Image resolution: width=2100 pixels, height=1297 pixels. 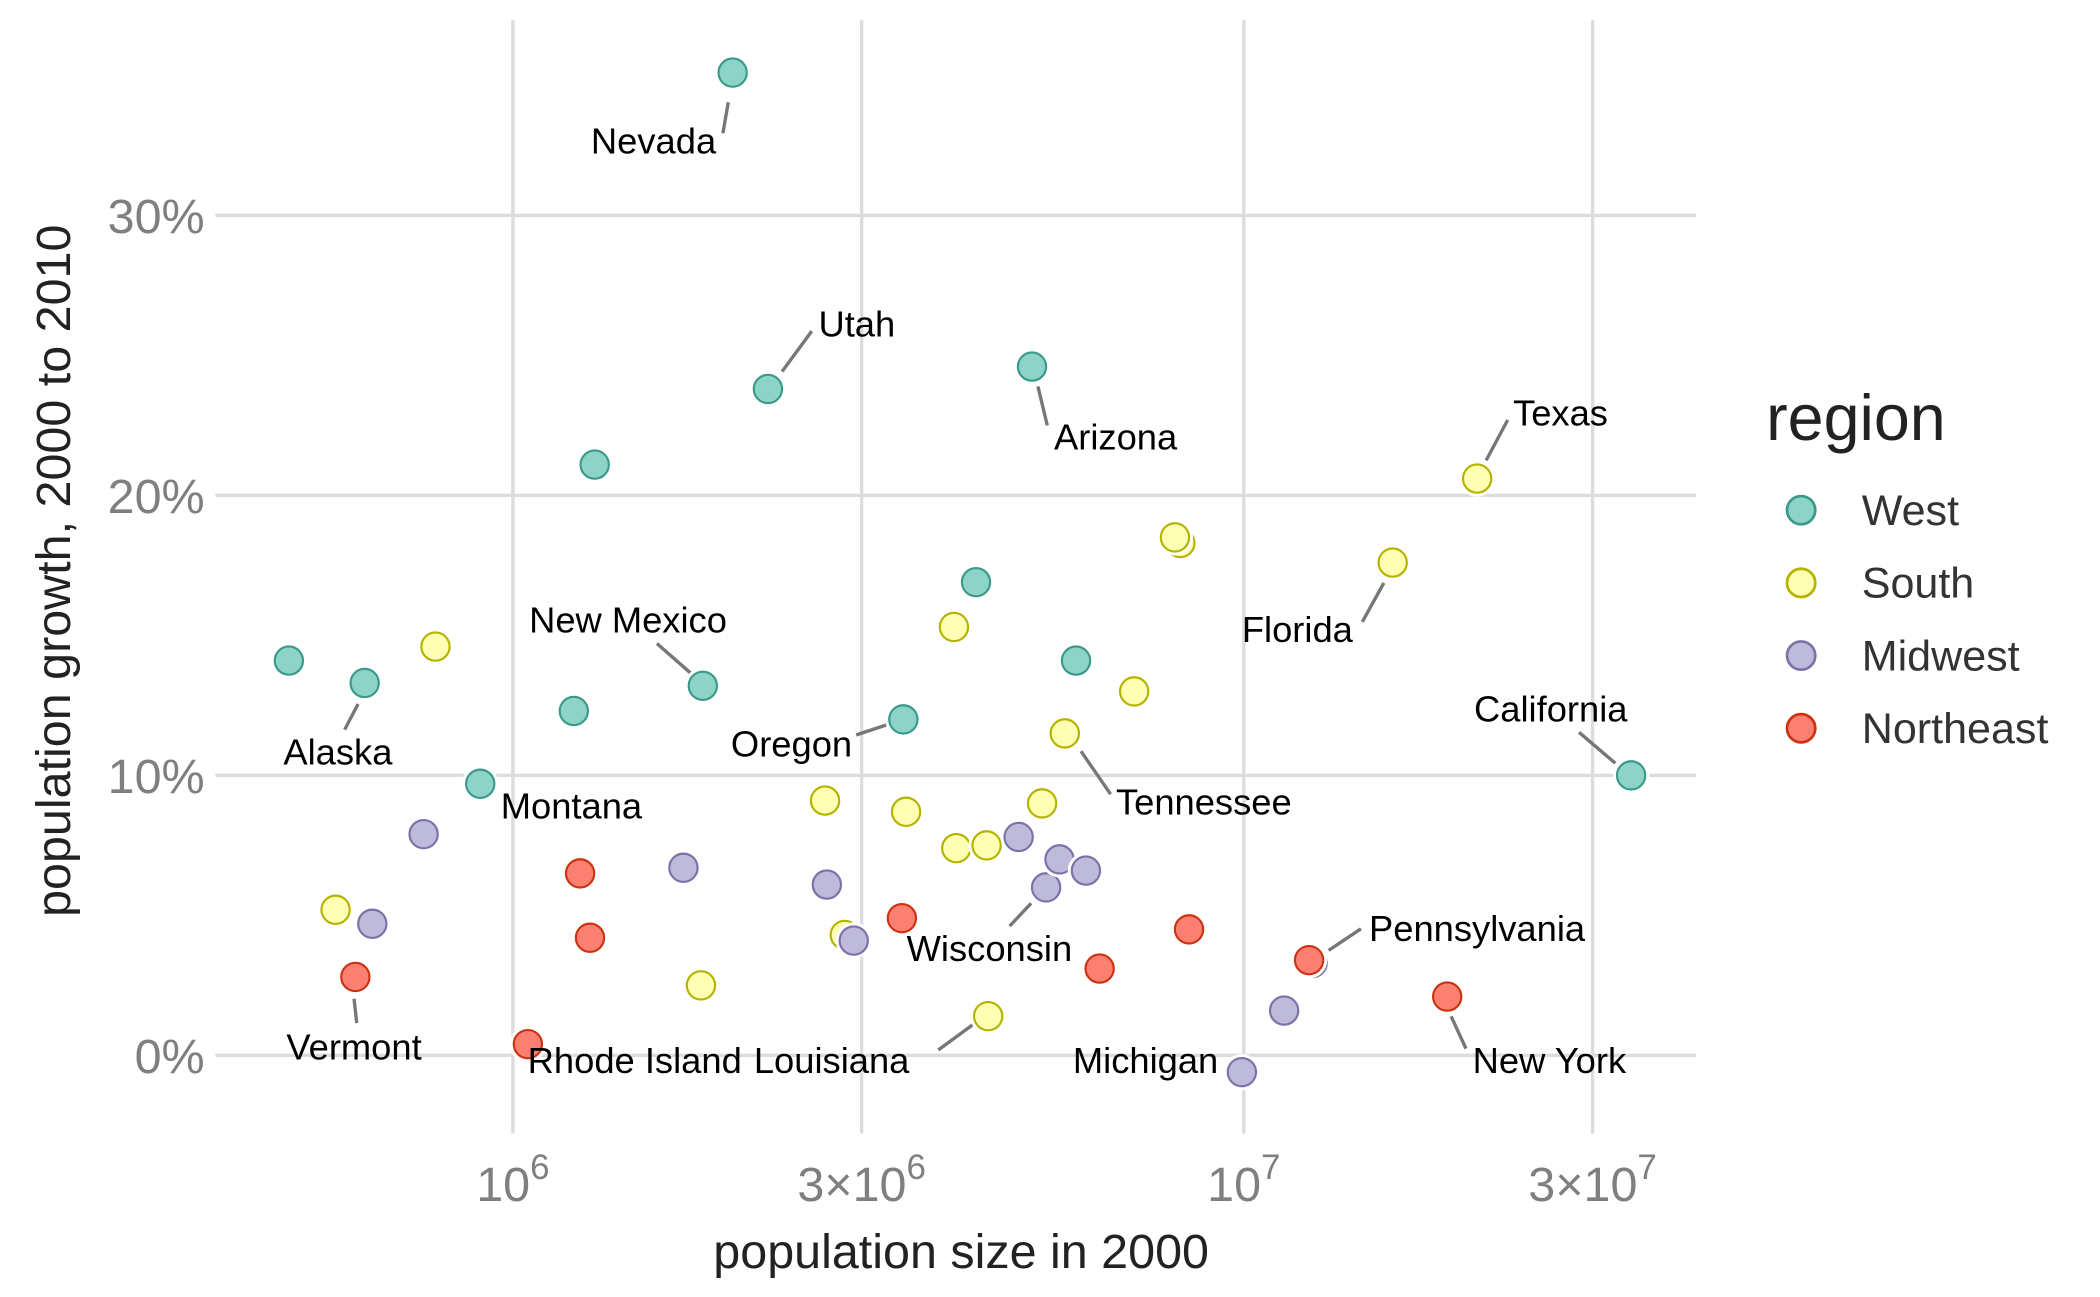 What do you see at coordinates (961, 1252) in the screenshot?
I see `x-axis-title: population size in 2000` at bounding box center [961, 1252].